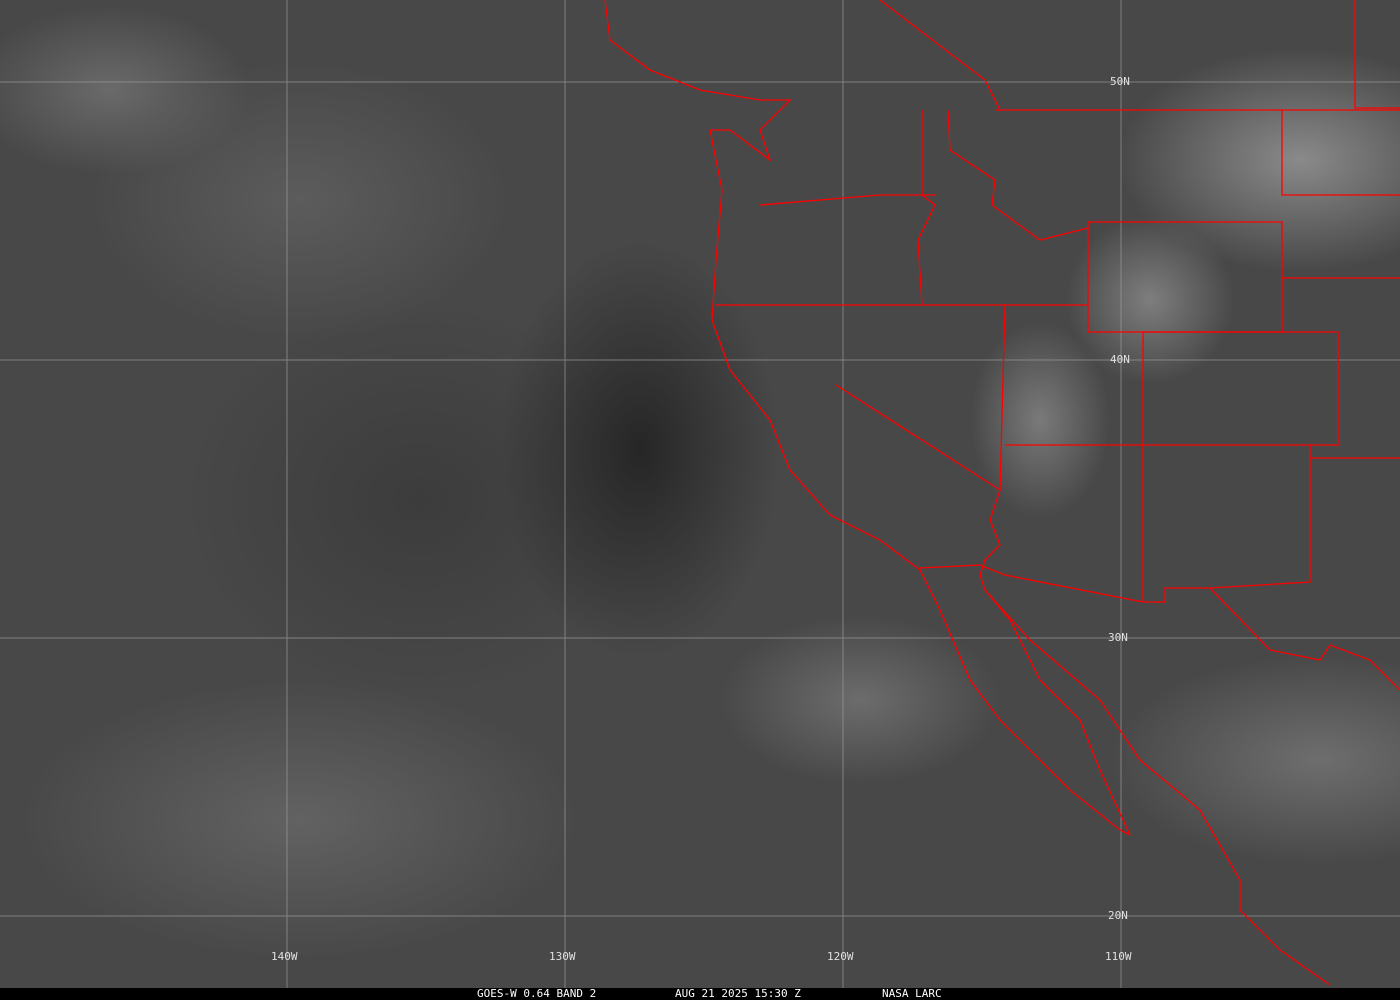 The image size is (1400, 1000). I want to click on lat-label-20n: 20N, so click(1118, 915).